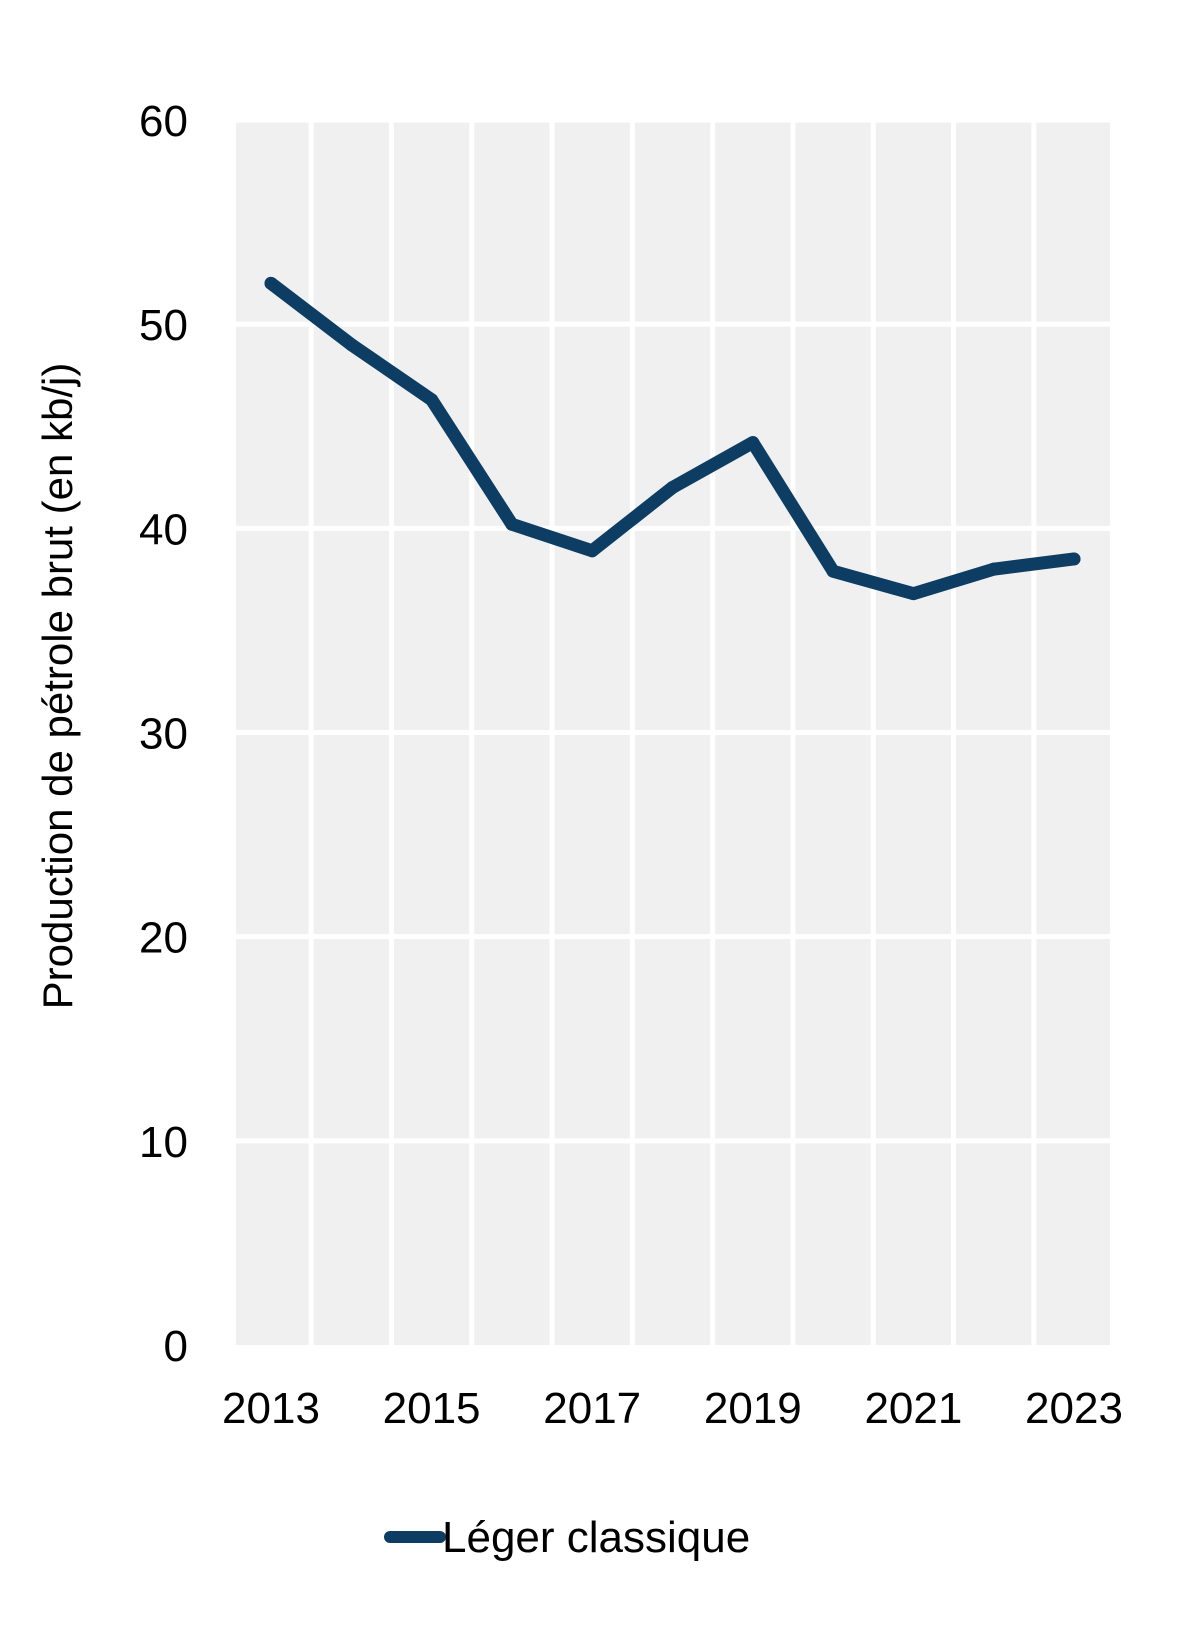  Describe the element at coordinates (271, 1408) in the screenshot. I see `x-tick-label: 2013` at that location.